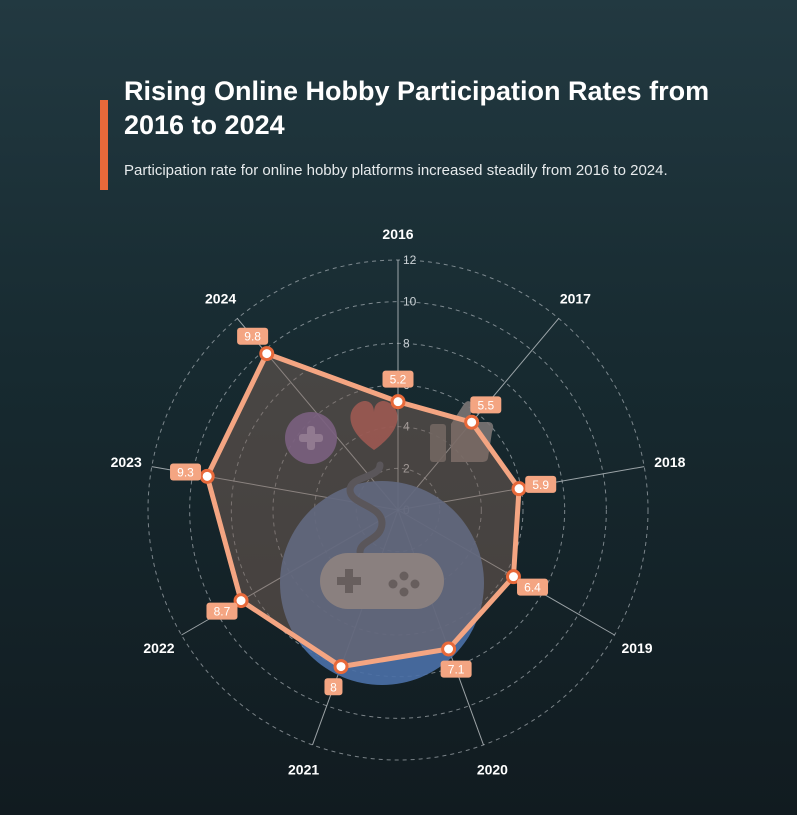  Describe the element at coordinates (303, 769) in the screenshot. I see `category-label: 2021` at that location.